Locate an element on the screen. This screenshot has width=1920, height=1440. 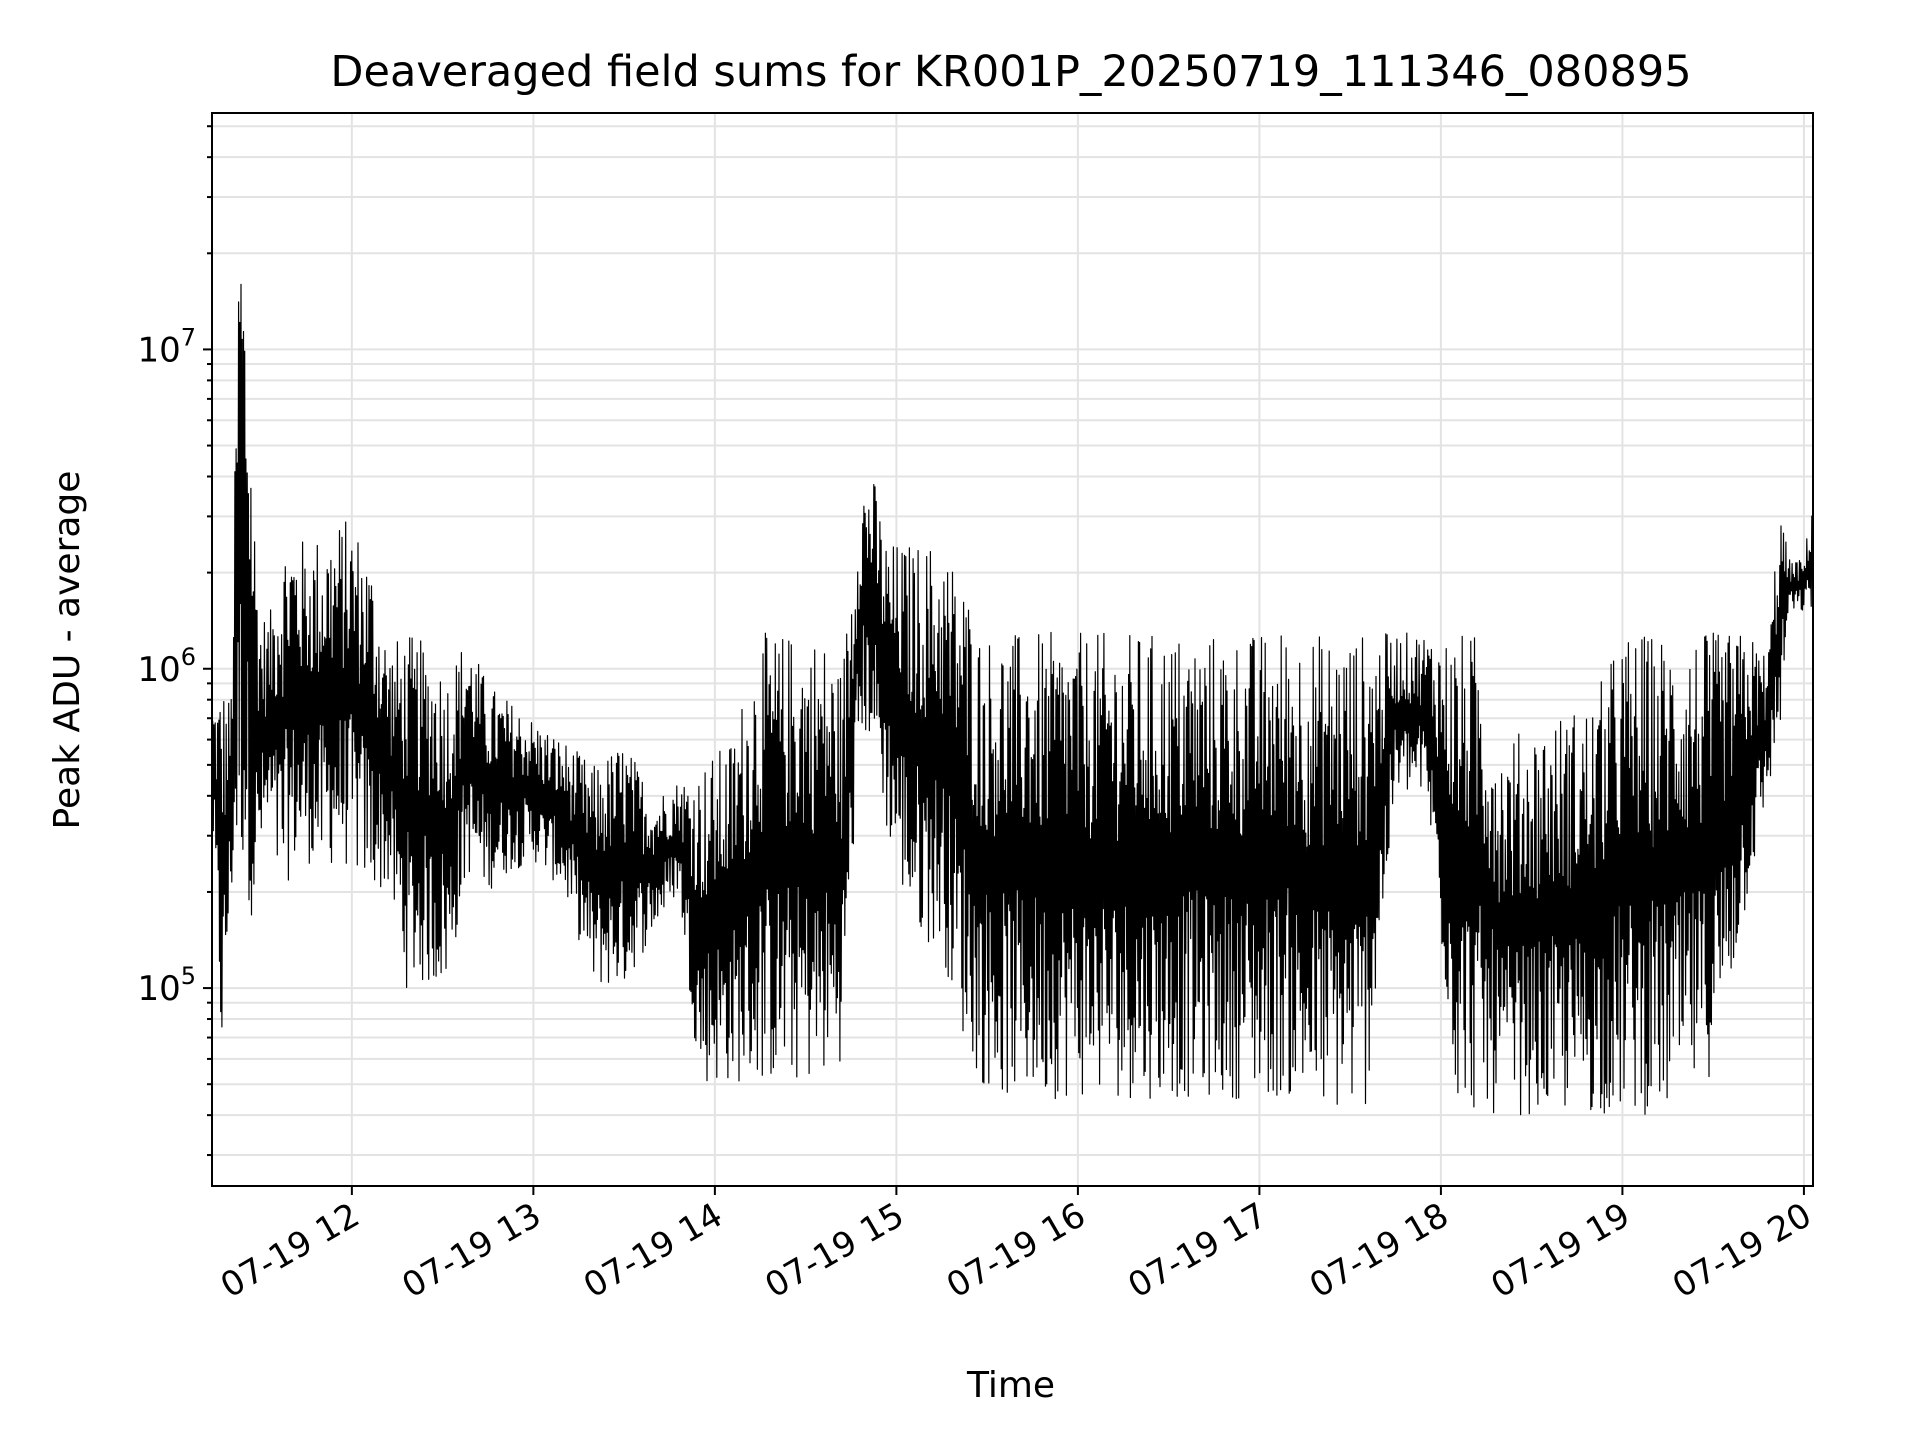
y-tick-label: 10⁵ is located at coordinates (166, 985).